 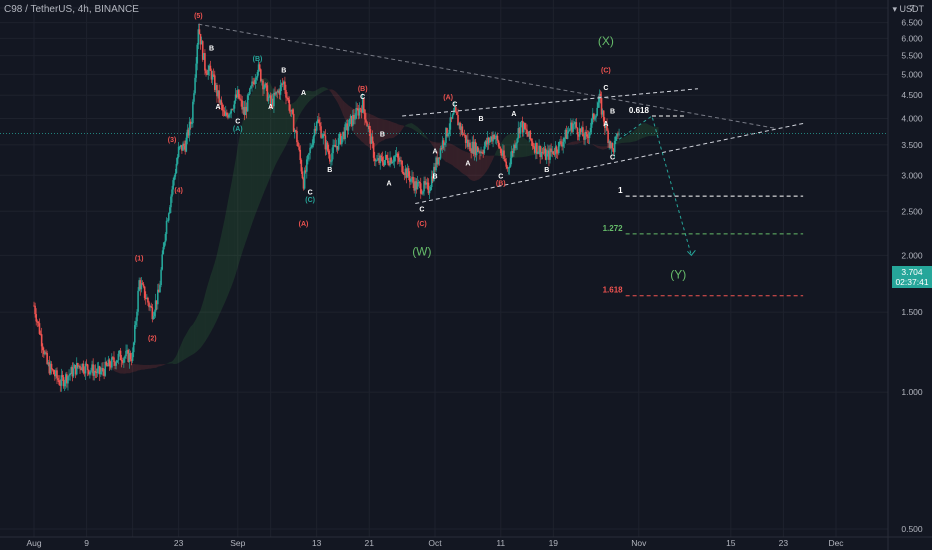 I want to click on time-tick-label: 13, so click(x=317, y=543).